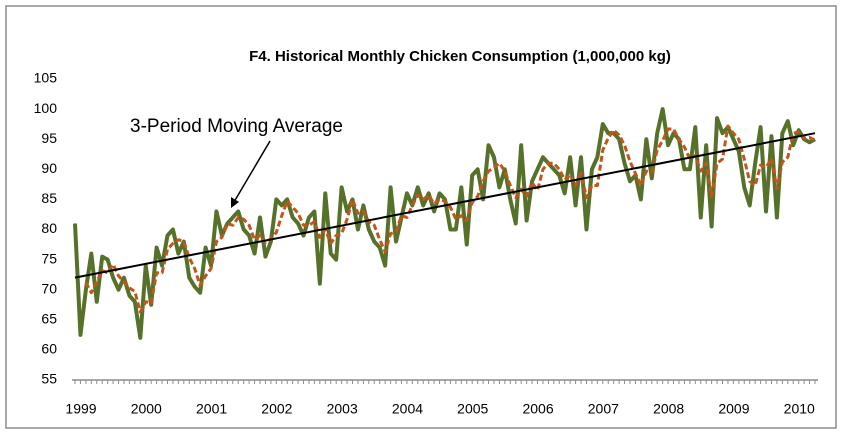 The image size is (843, 434). I want to click on x-tick-label: 2007, so click(603, 409).